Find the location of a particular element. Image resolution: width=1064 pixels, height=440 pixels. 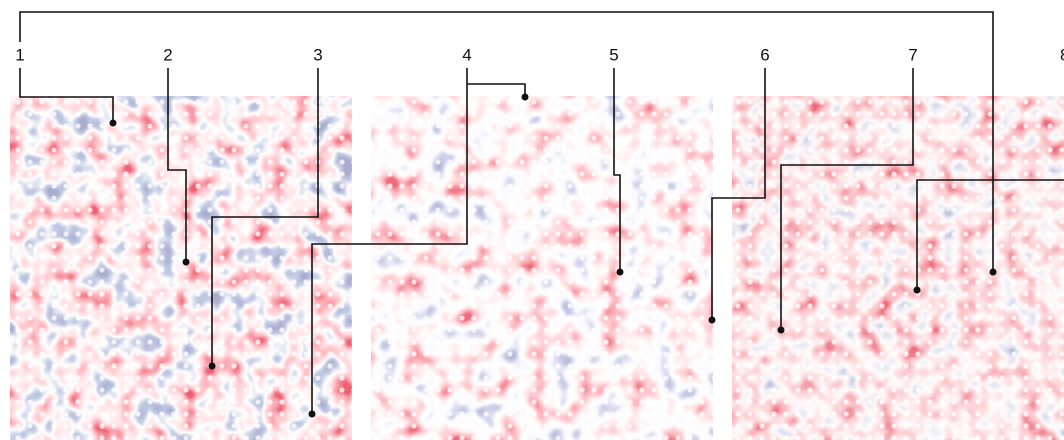

callout-label: 7 is located at coordinates (912, 54).